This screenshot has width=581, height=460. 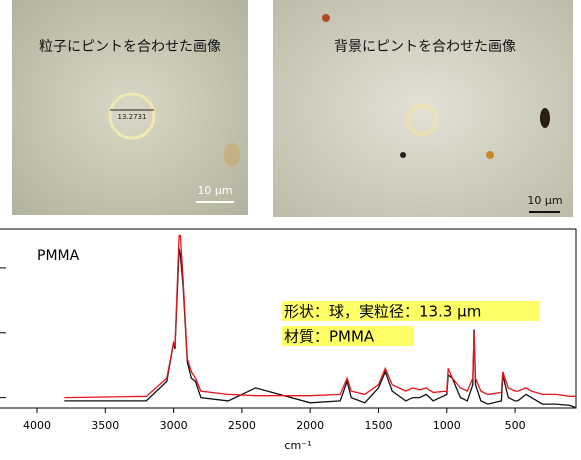 I want to click on image-caption: 粒子にピントを合わせた画像, so click(x=130, y=47).